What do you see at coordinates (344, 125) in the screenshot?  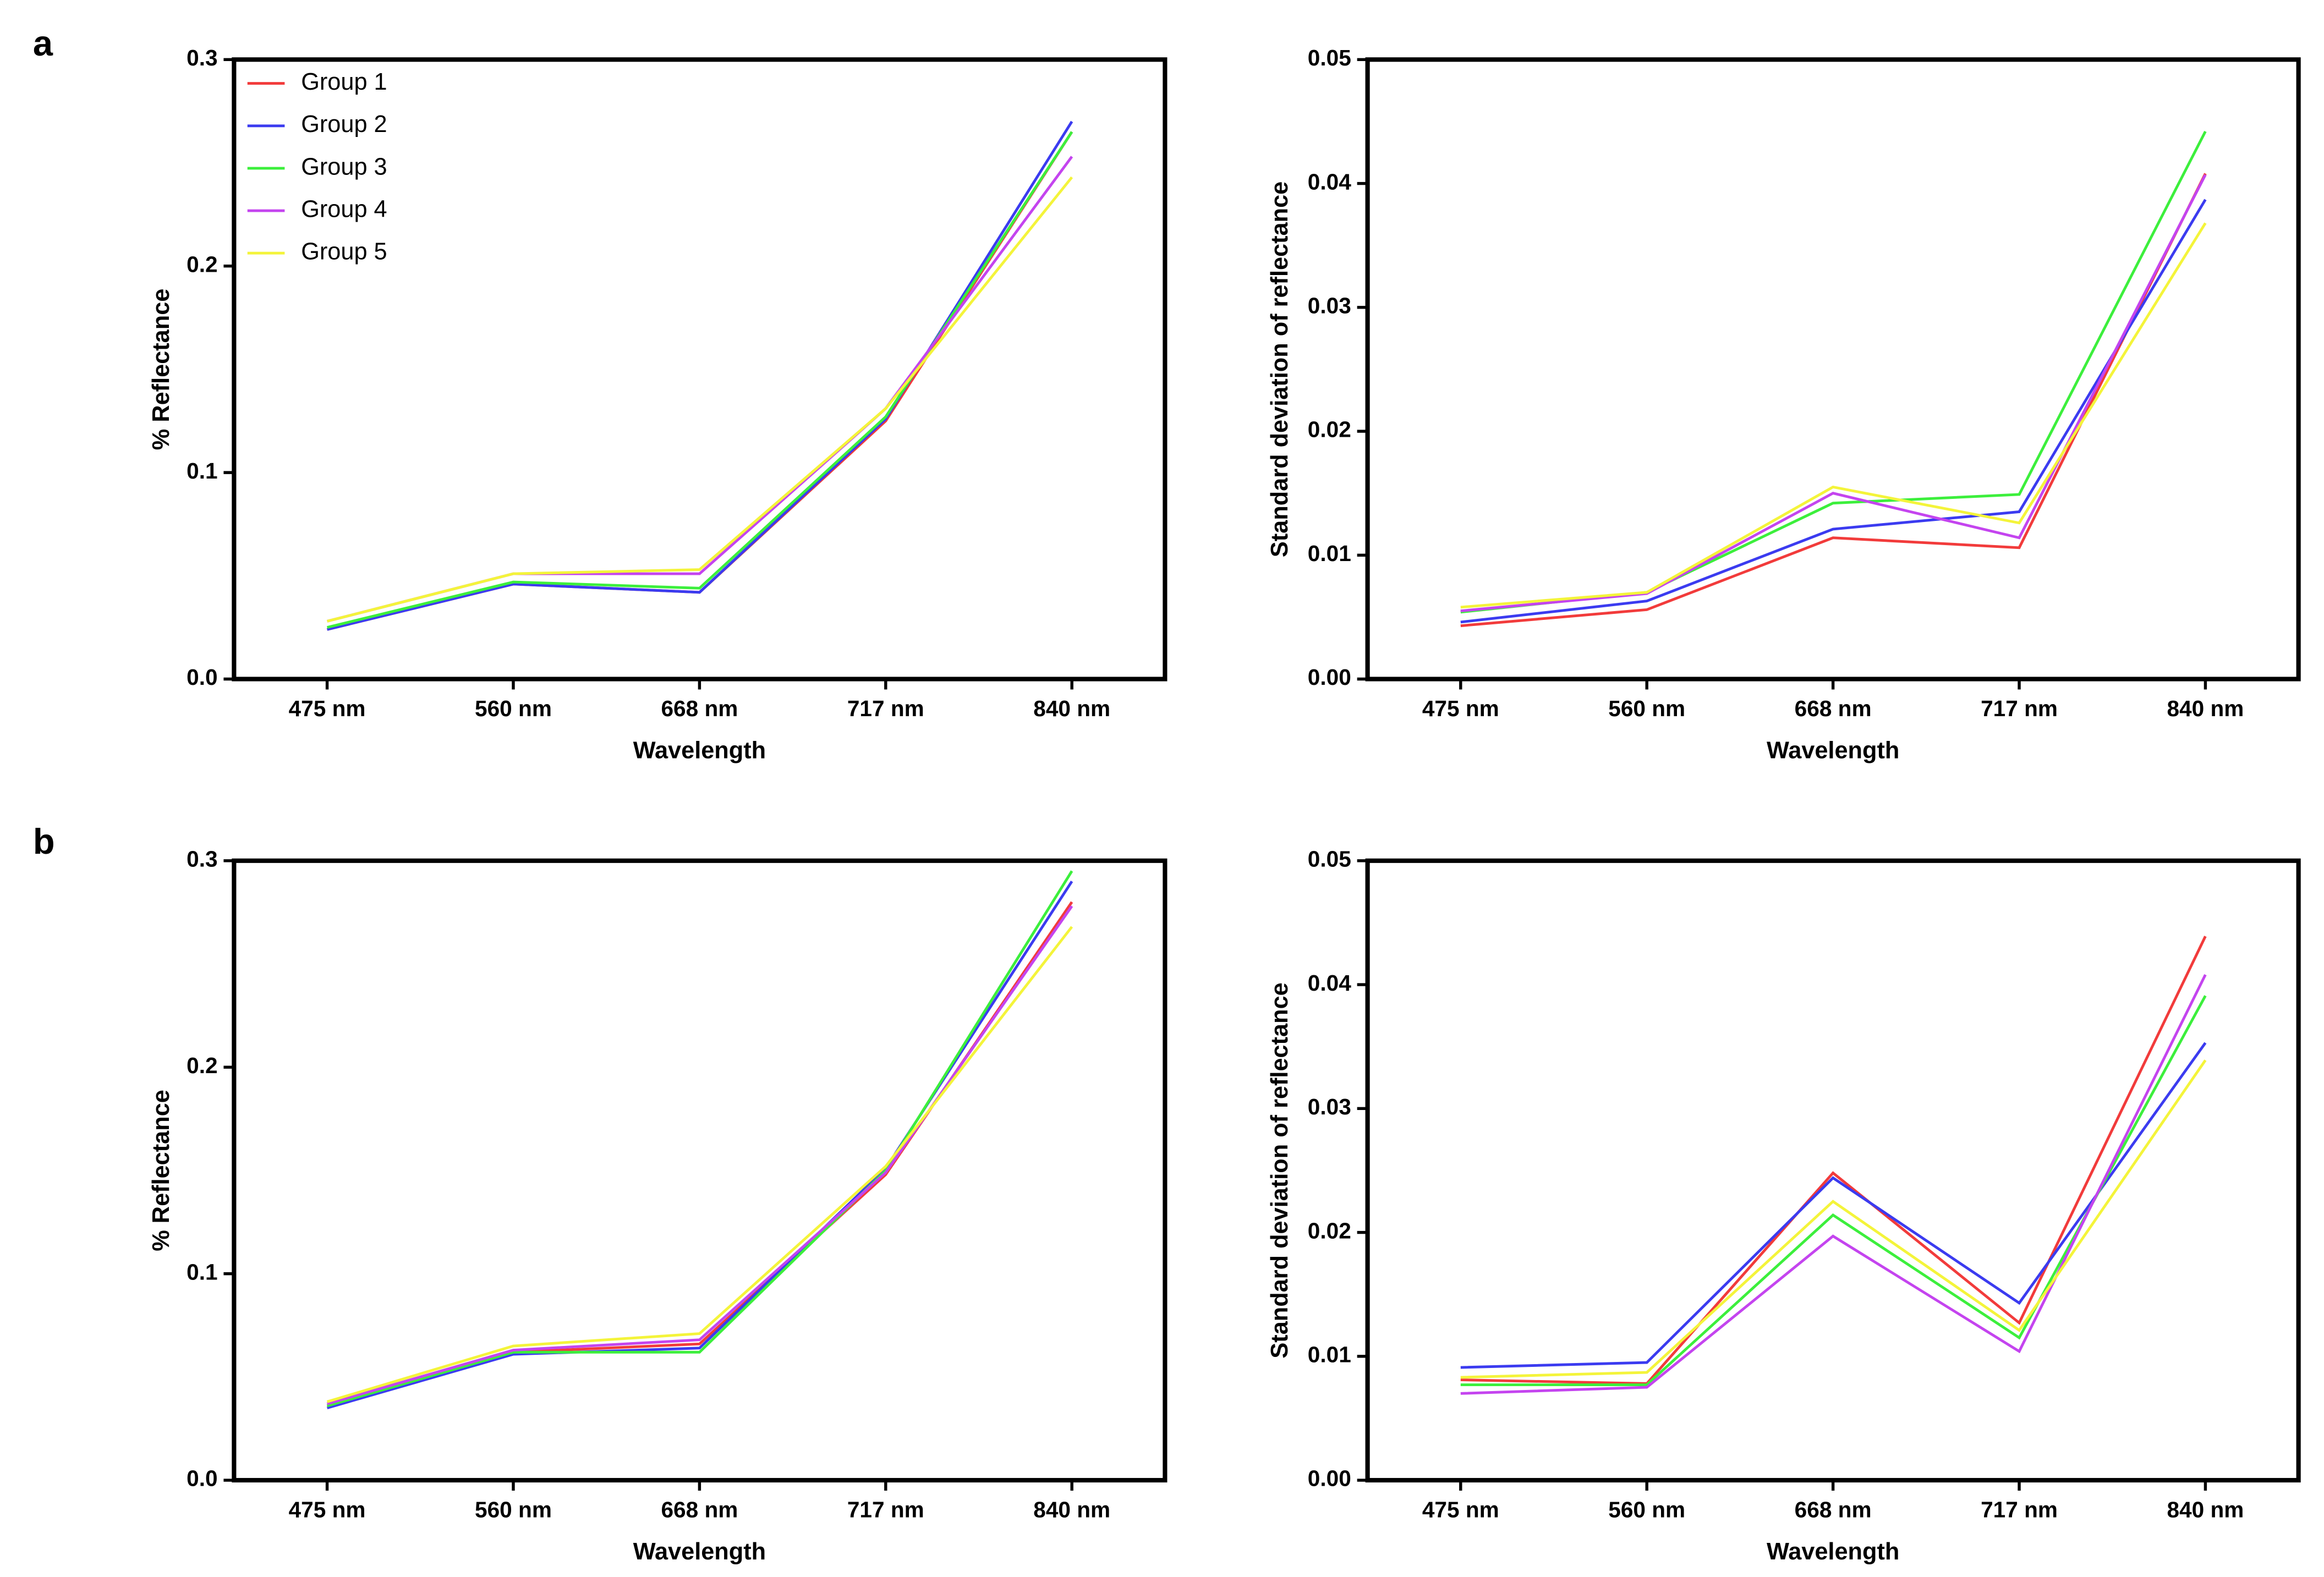 I see `legend-label: Group 2` at bounding box center [344, 125].